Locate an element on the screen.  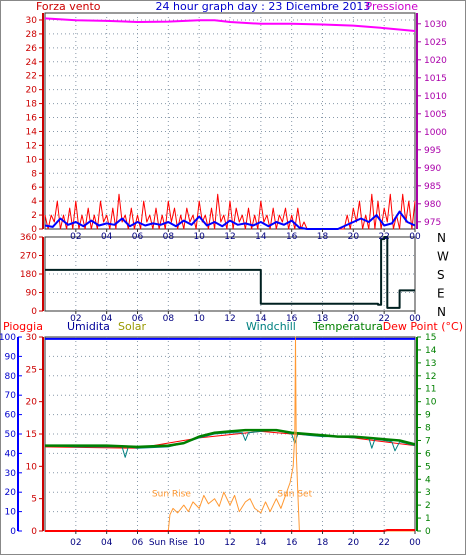
temperature-y-tick-label: 14 is located at coordinates (431, 351).